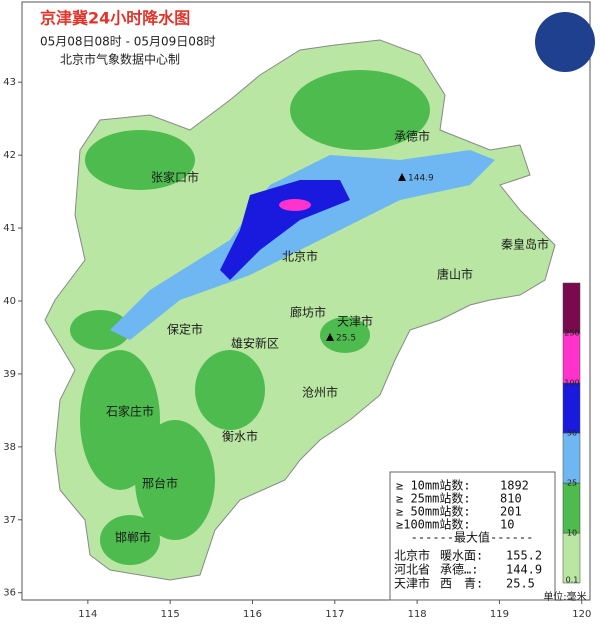 The width and height of the screenshot is (600, 628). Describe the element at coordinates (334, 614) in the screenshot. I see `x-tick-label: 117` at that location.